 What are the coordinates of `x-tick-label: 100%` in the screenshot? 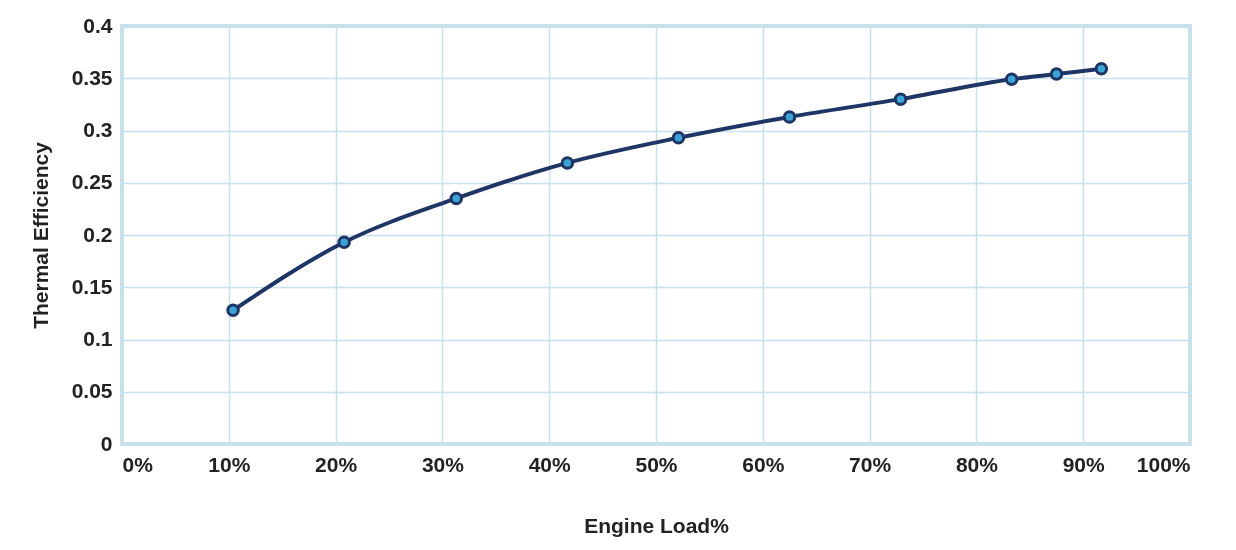 It's located at (1163, 464).